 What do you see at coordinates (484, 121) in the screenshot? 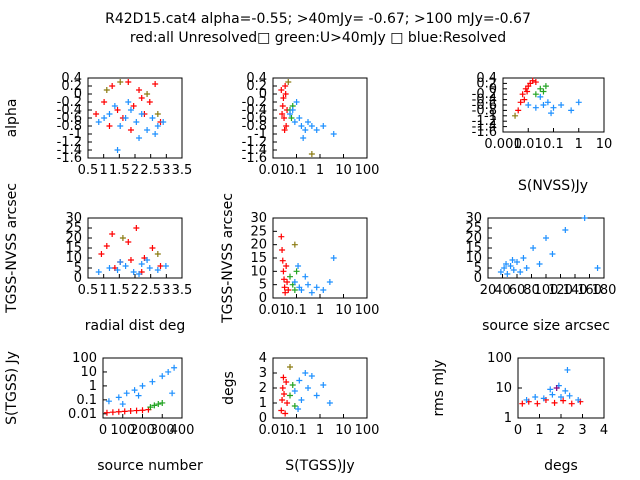
I see `y-tick-label: -1.2` at bounding box center [484, 121].